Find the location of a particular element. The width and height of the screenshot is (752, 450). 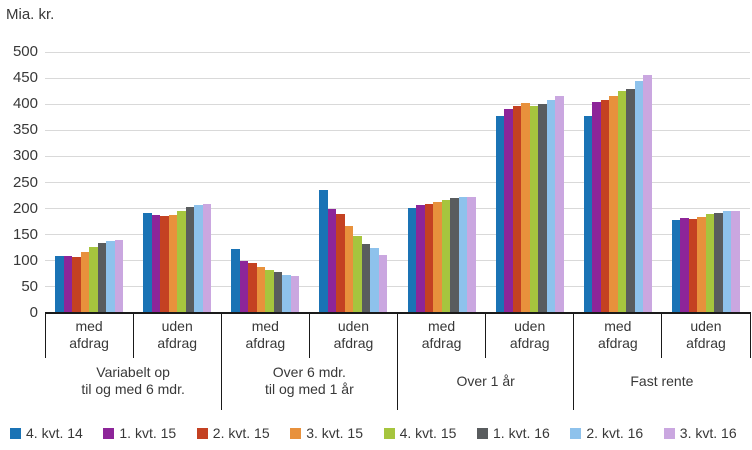

legend-label: 4. kvt. 14 is located at coordinates (54, 433).